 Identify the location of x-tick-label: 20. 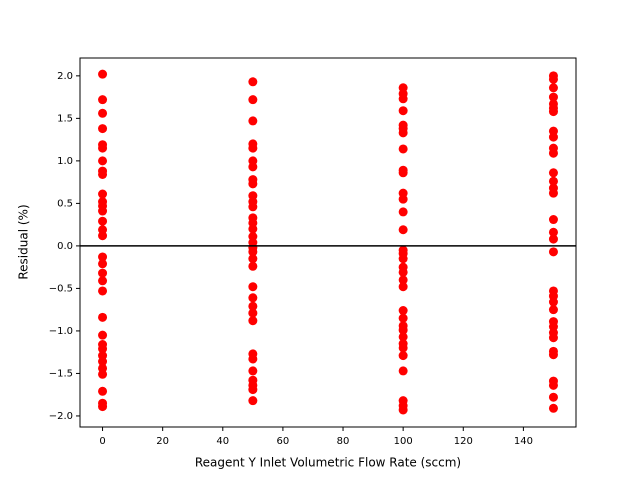
(162, 441).